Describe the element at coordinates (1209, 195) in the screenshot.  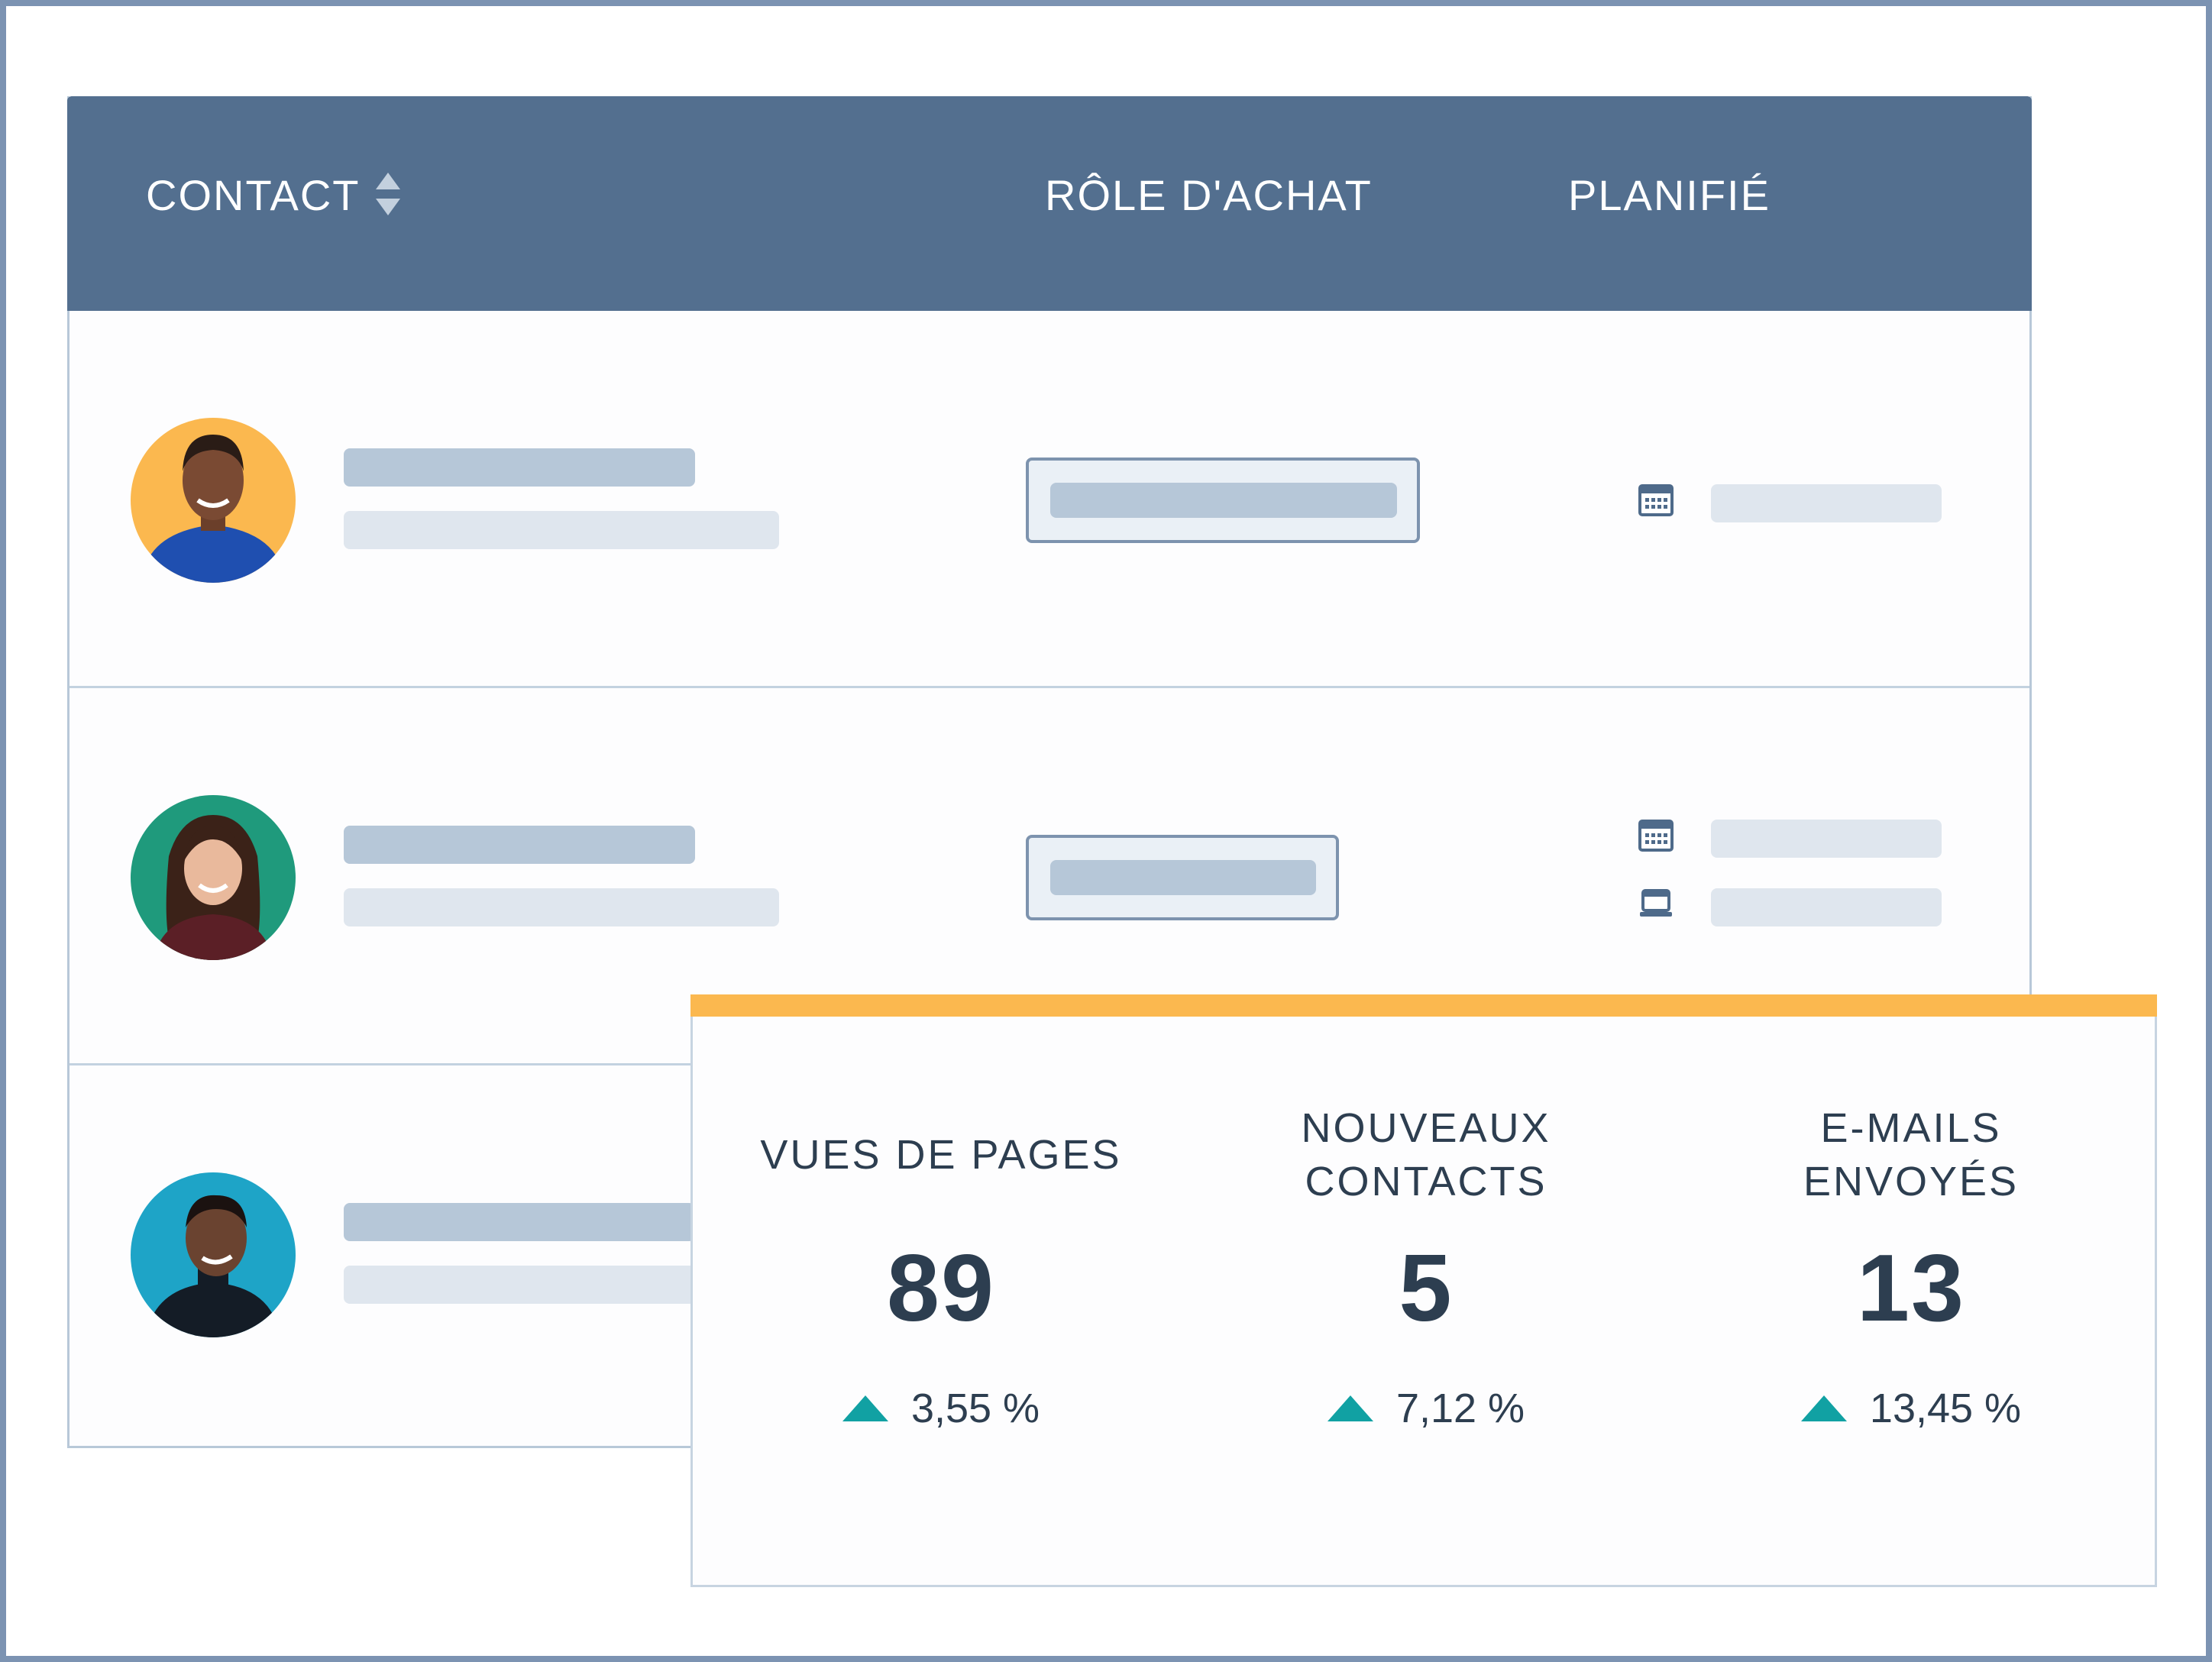
I see `column-header-role: RÔLE D'ACHAT` at that location.